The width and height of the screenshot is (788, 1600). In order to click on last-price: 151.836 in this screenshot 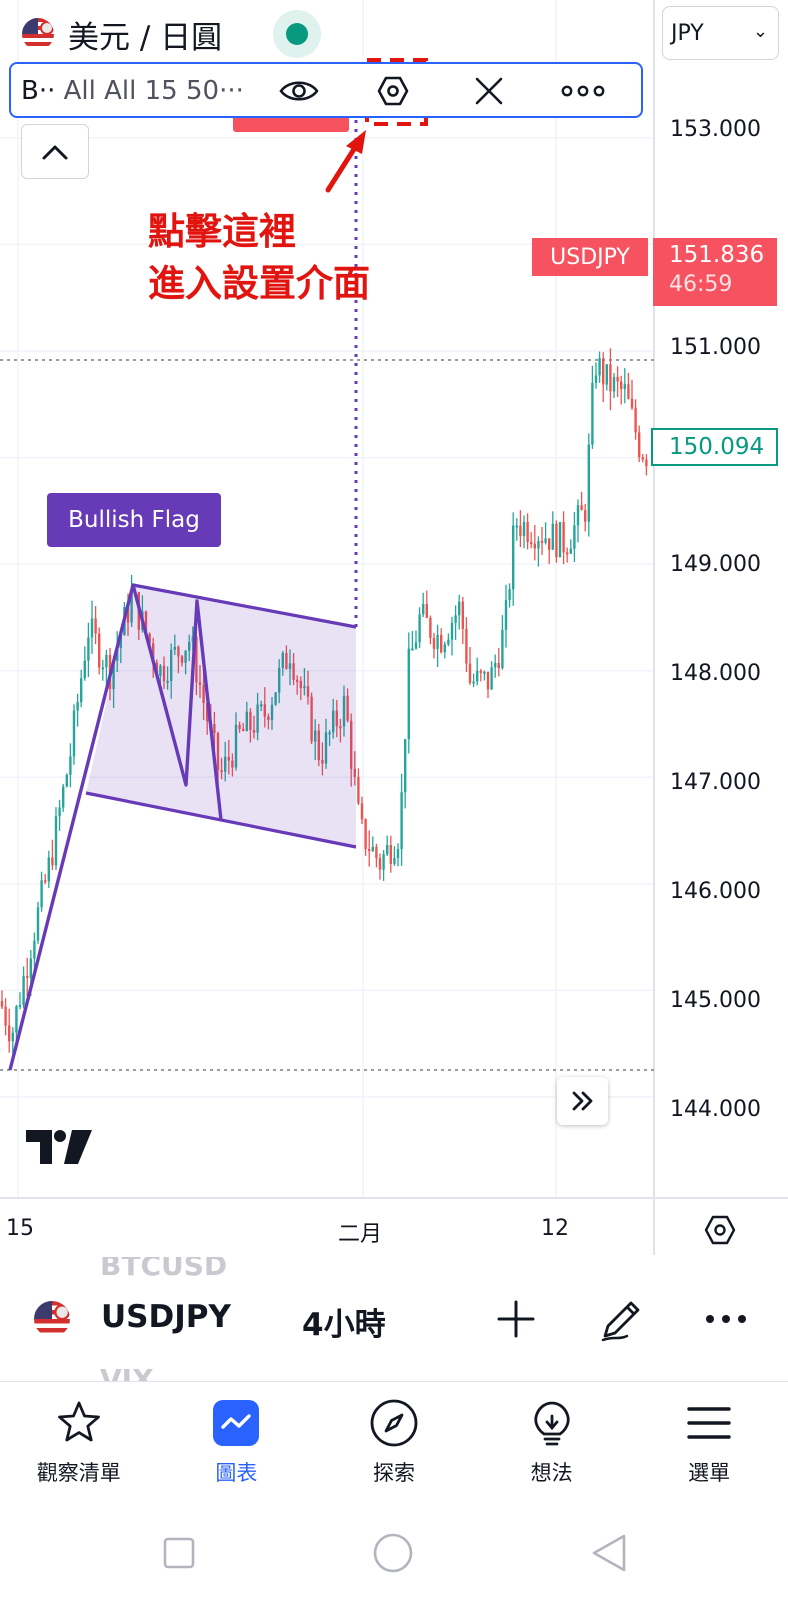, I will do `click(717, 255)`.